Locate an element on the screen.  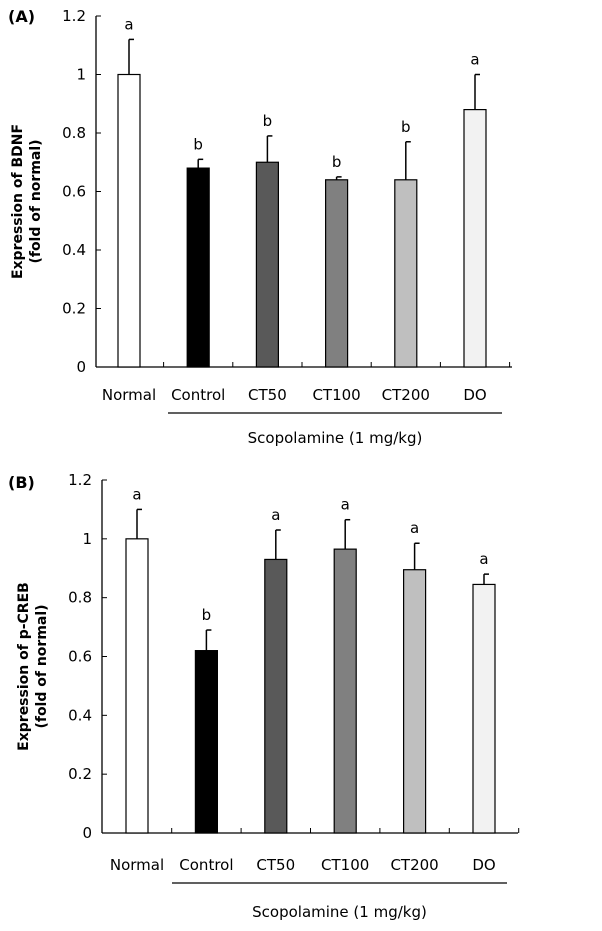
y-axis-label-line1: Expression of p-CREB is located at coordinates (24, 666).